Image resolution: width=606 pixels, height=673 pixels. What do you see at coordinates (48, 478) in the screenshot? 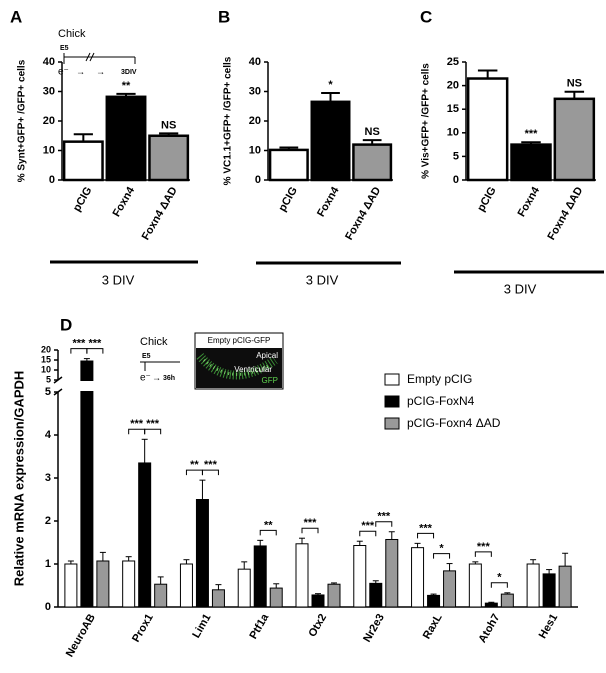
I see `y-tick-label: 3` at bounding box center [48, 478].